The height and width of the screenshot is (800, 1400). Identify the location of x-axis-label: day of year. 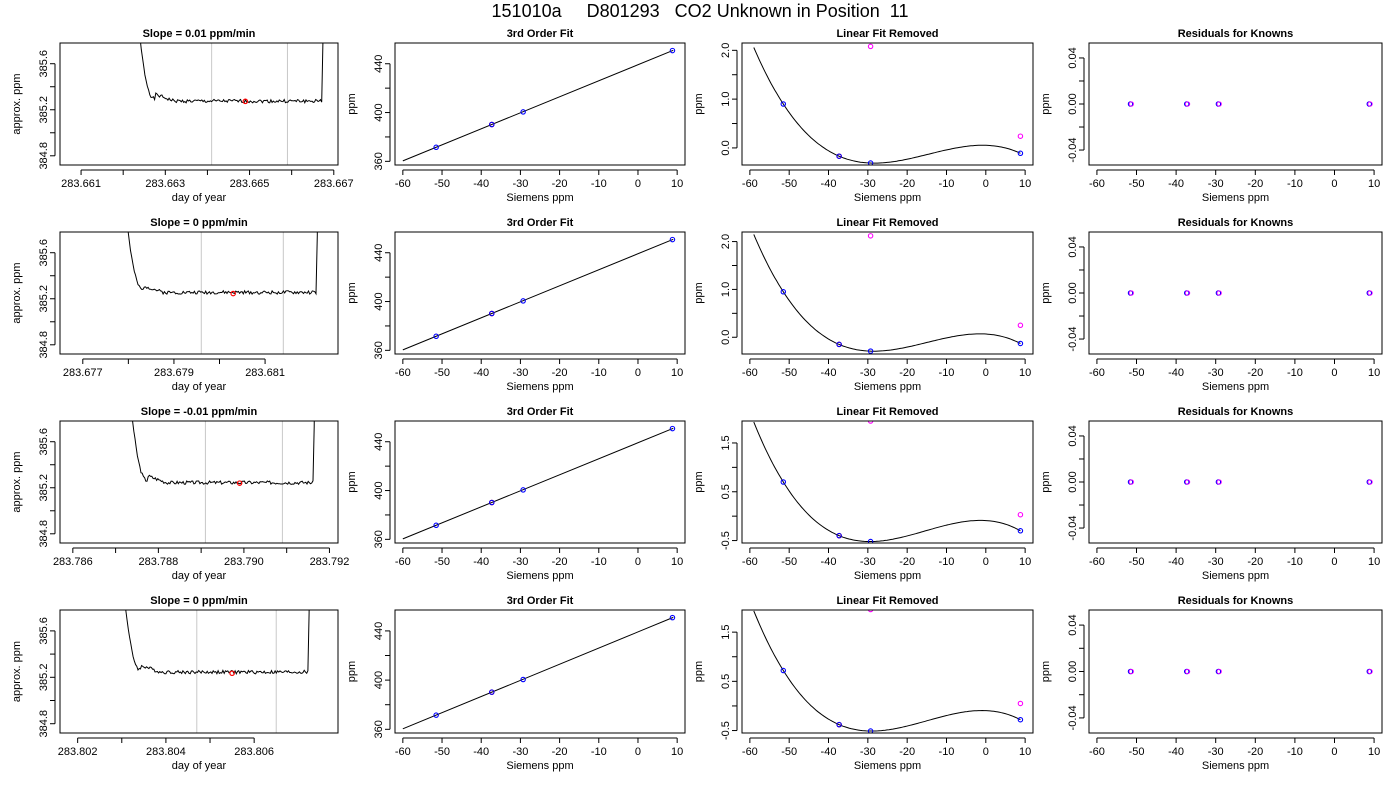
(199, 387).